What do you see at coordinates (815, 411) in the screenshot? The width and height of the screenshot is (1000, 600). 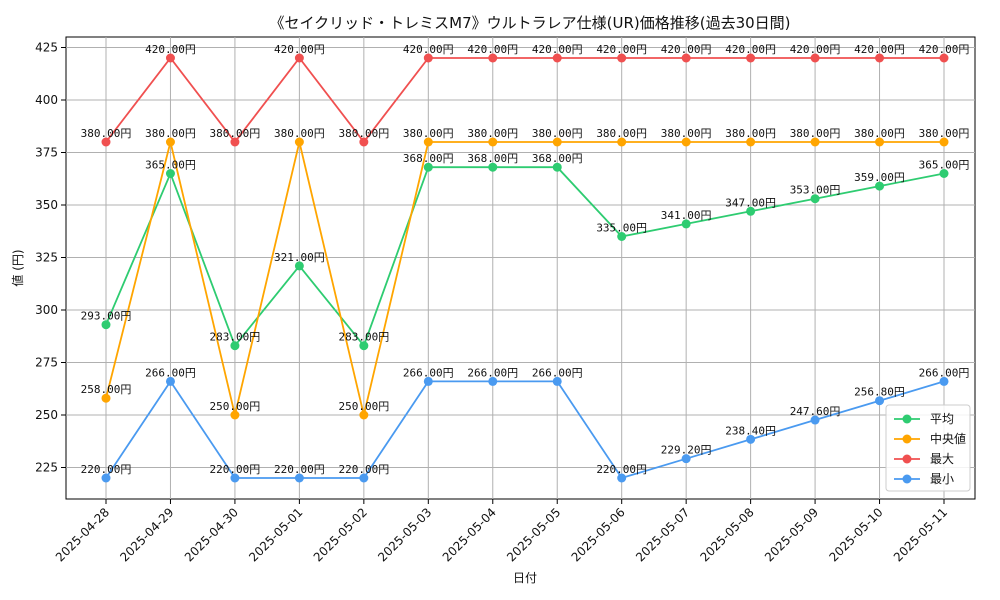 I see `data-label: 247.60円` at bounding box center [815, 411].